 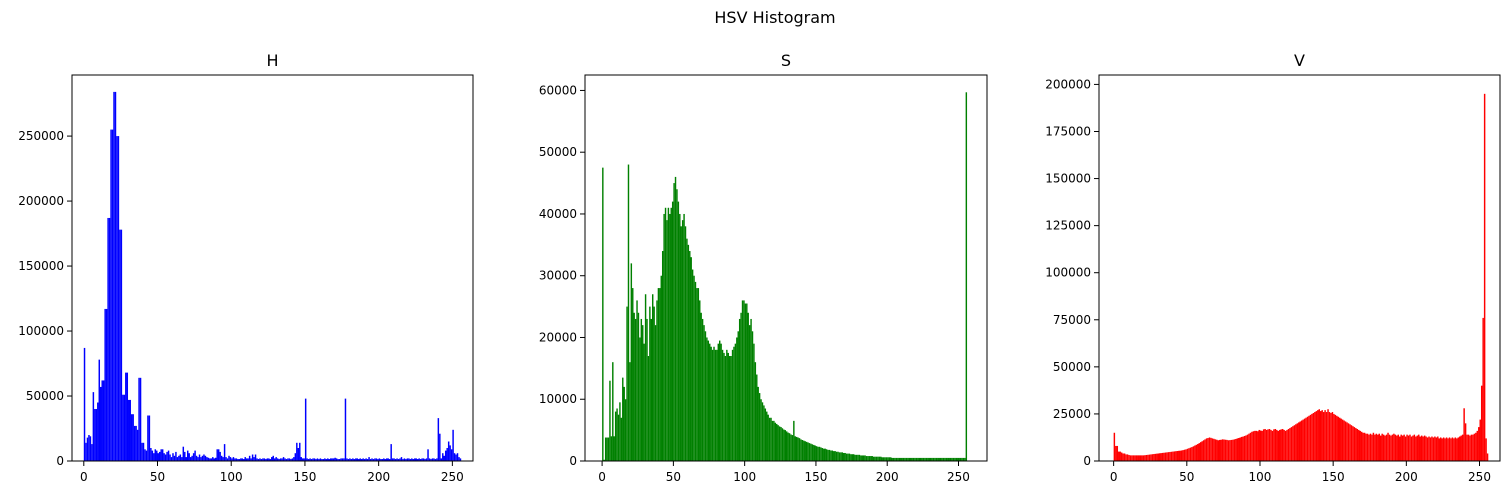 I want to click on x-tick-label-h-2: 100, so click(x=231, y=477).